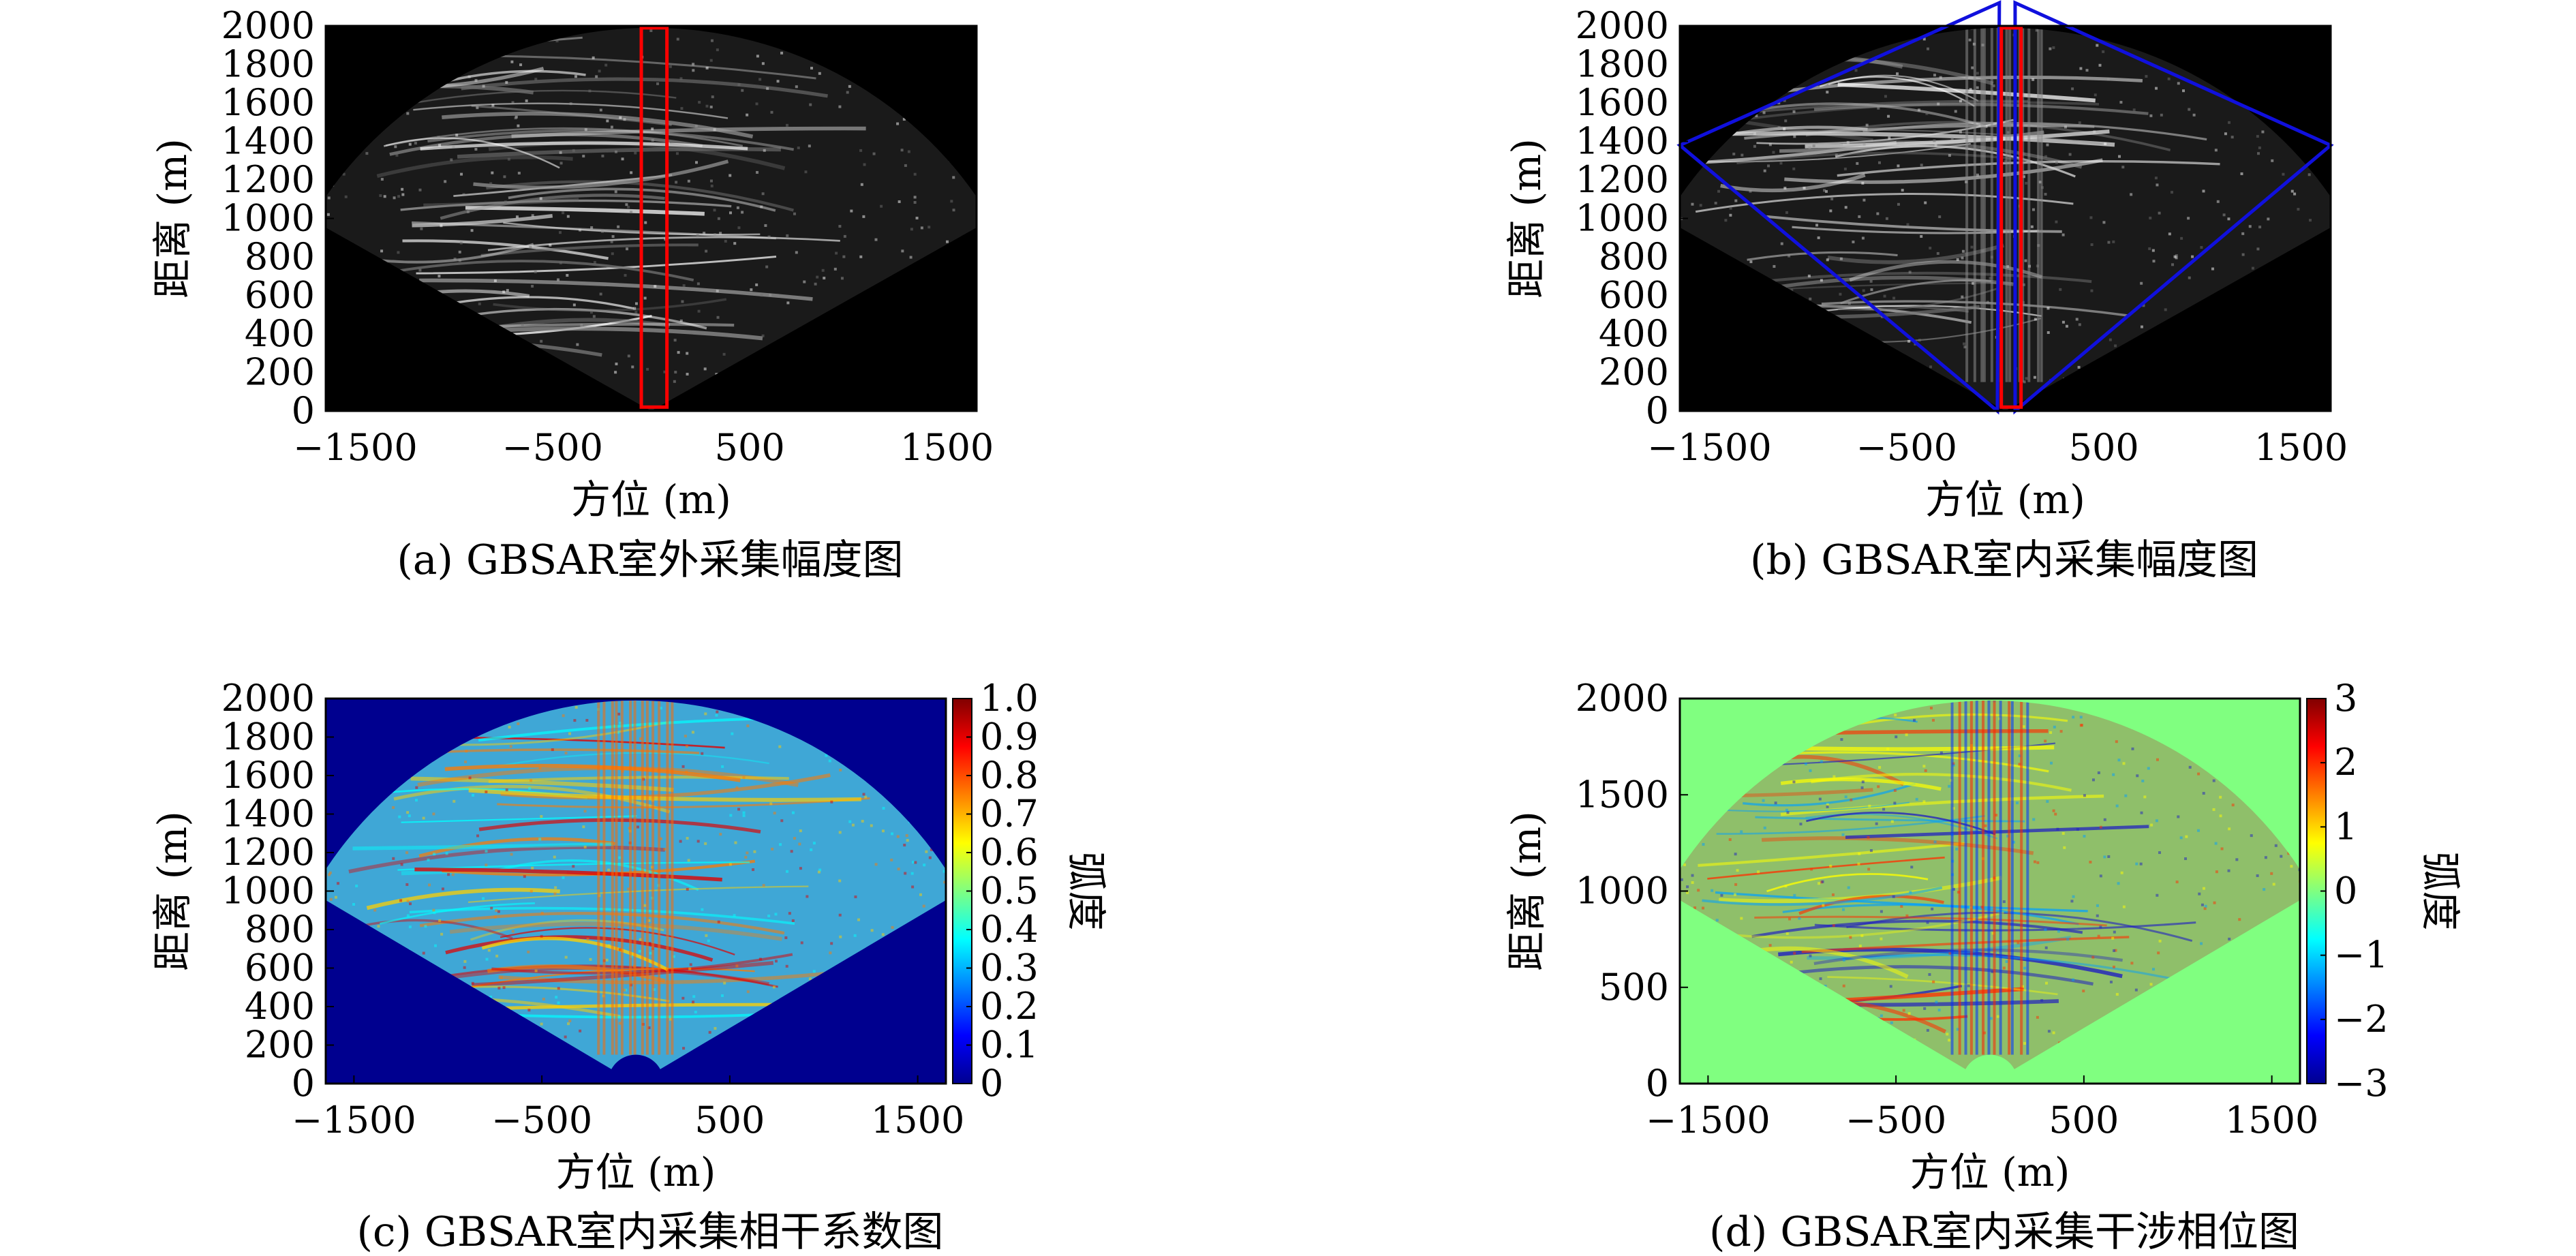 This screenshot has height=1256, width=2576. I want to click on y-tick-label: 1400, so click(268, 815).